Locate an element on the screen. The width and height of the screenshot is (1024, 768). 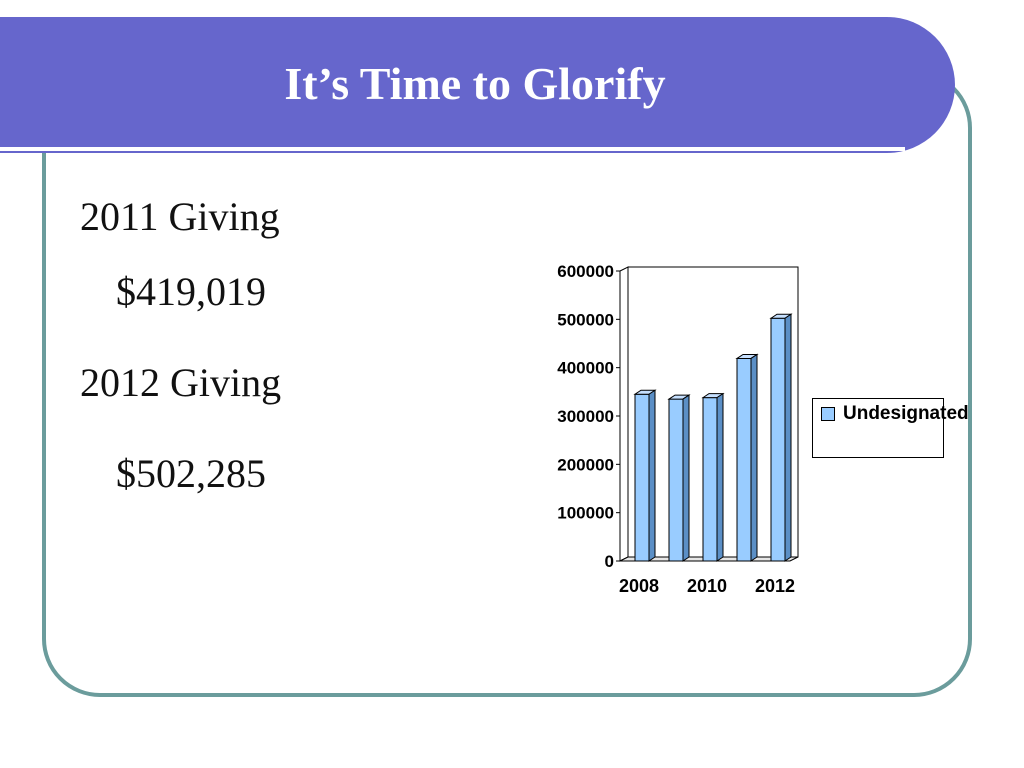
legend-label: Undesignated is located at coordinates (906, 413).